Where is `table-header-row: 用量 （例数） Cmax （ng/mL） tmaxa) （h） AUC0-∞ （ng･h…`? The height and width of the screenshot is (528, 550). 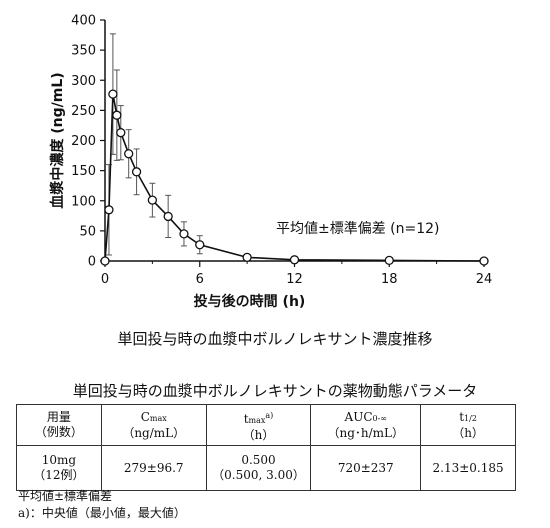 table-header-row: 用量 （例数） Cmax （ng/mL） tmaxa) （h） AUC0-∞ （ng･h… is located at coordinates (266, 425).